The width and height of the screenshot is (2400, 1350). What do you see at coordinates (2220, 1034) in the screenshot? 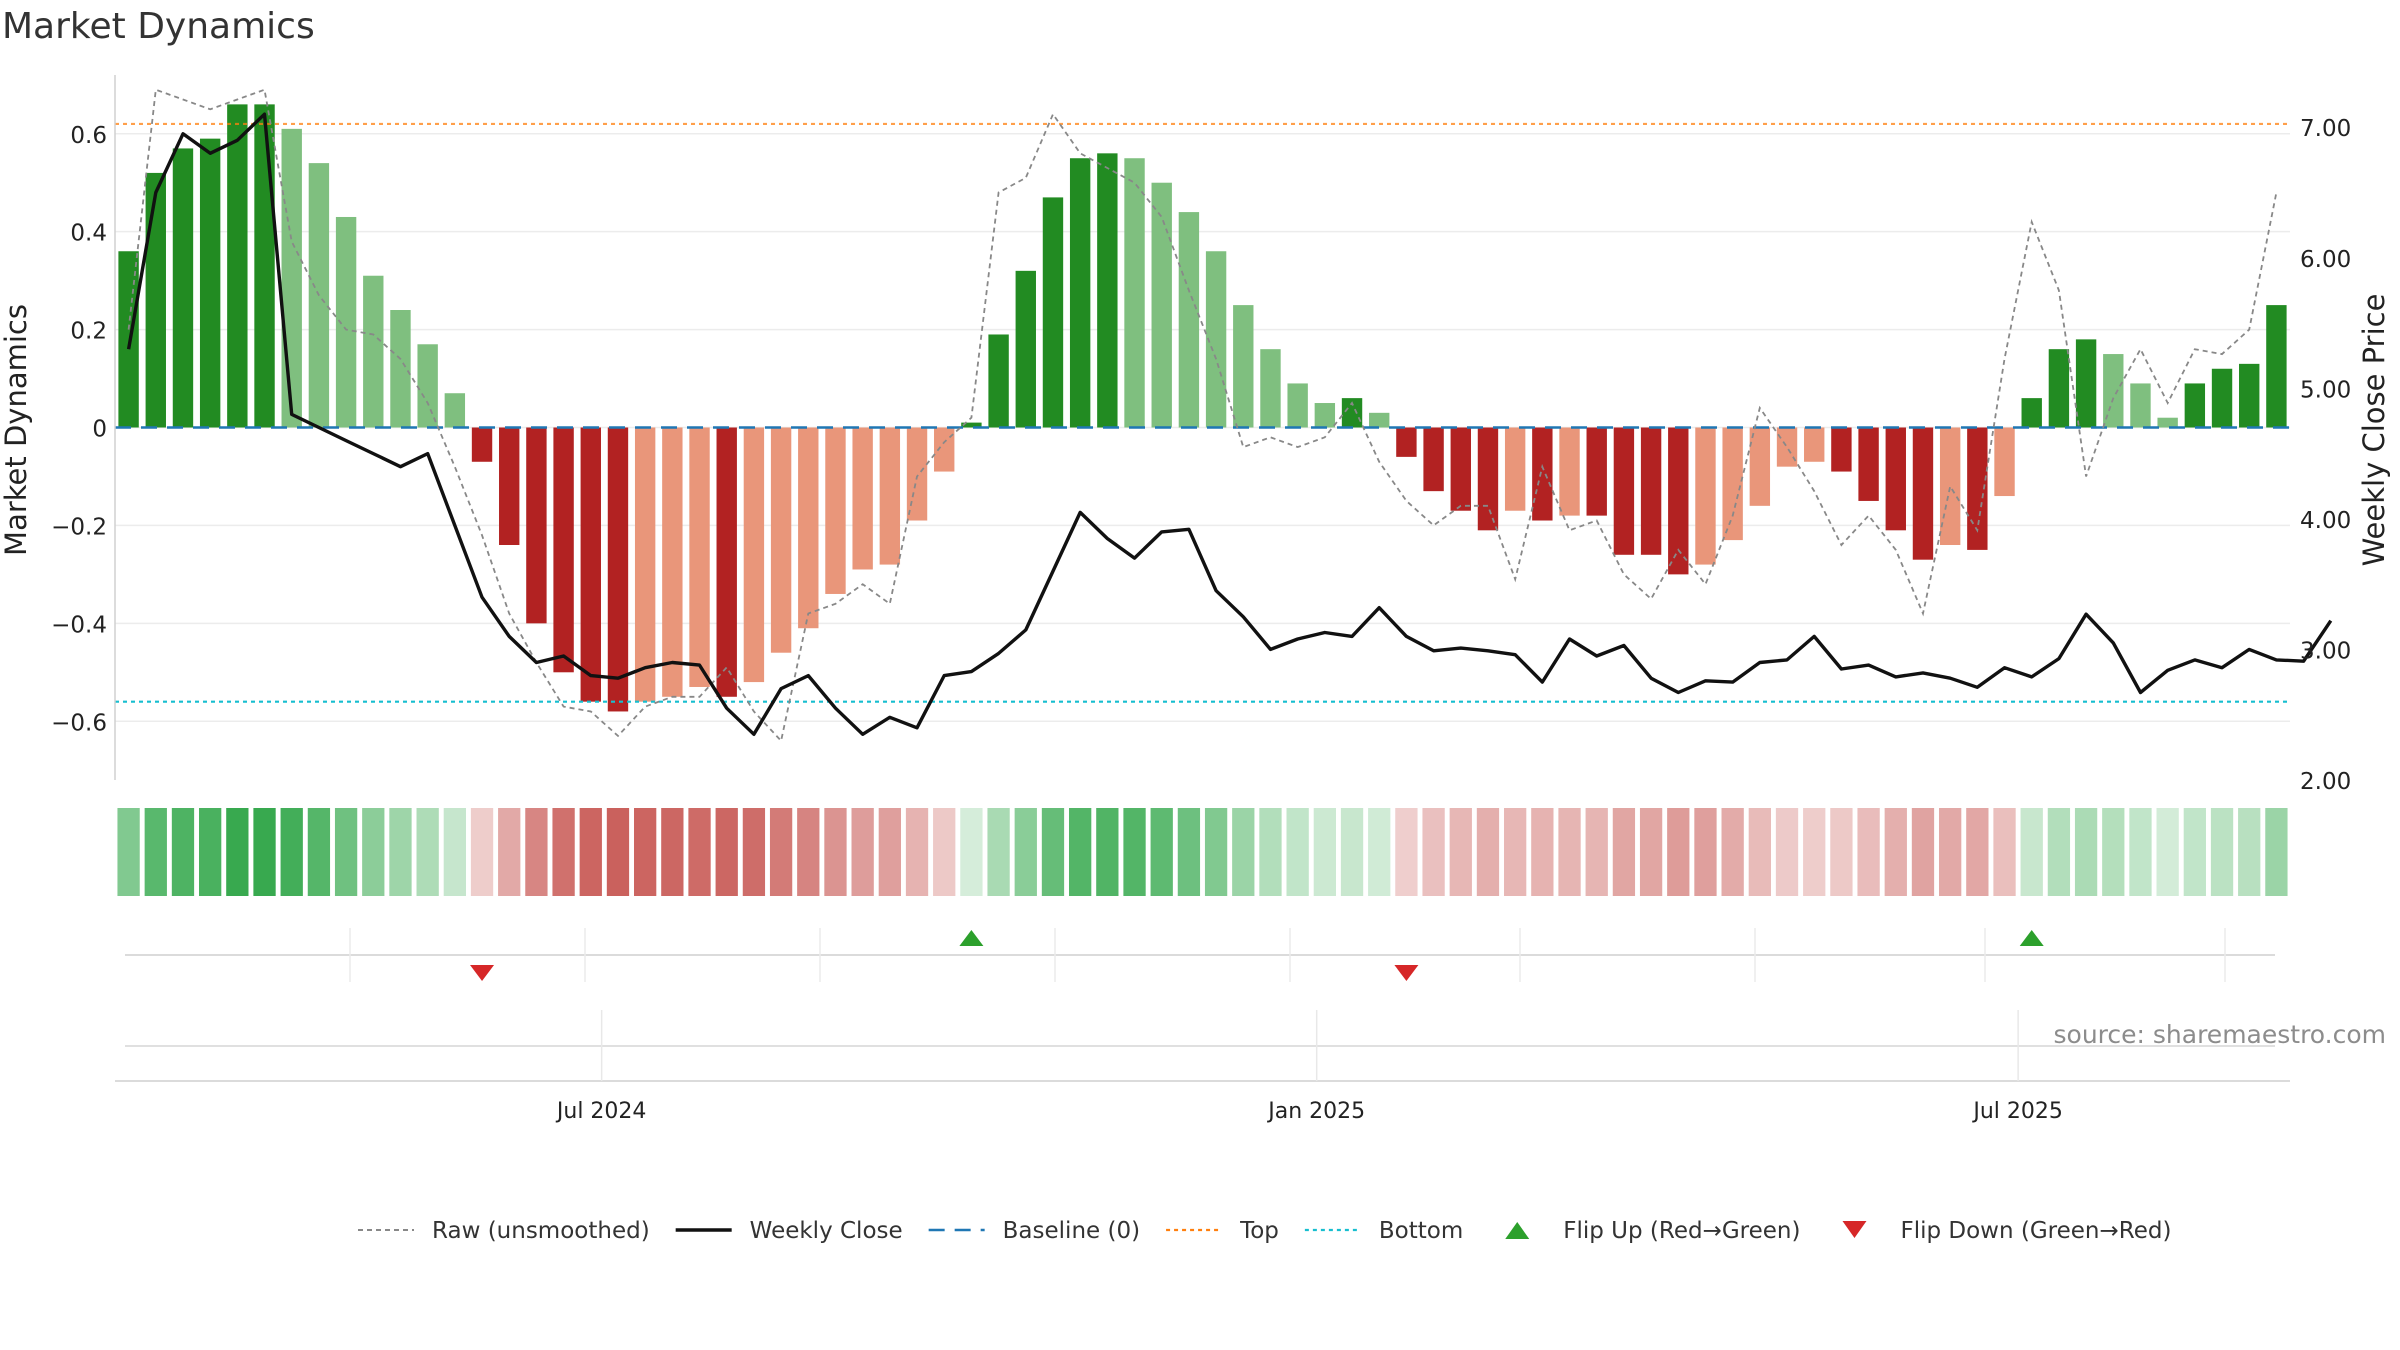
I see `source-credit: source: sharemaestro.com` at bounding box center [2220, 1034].